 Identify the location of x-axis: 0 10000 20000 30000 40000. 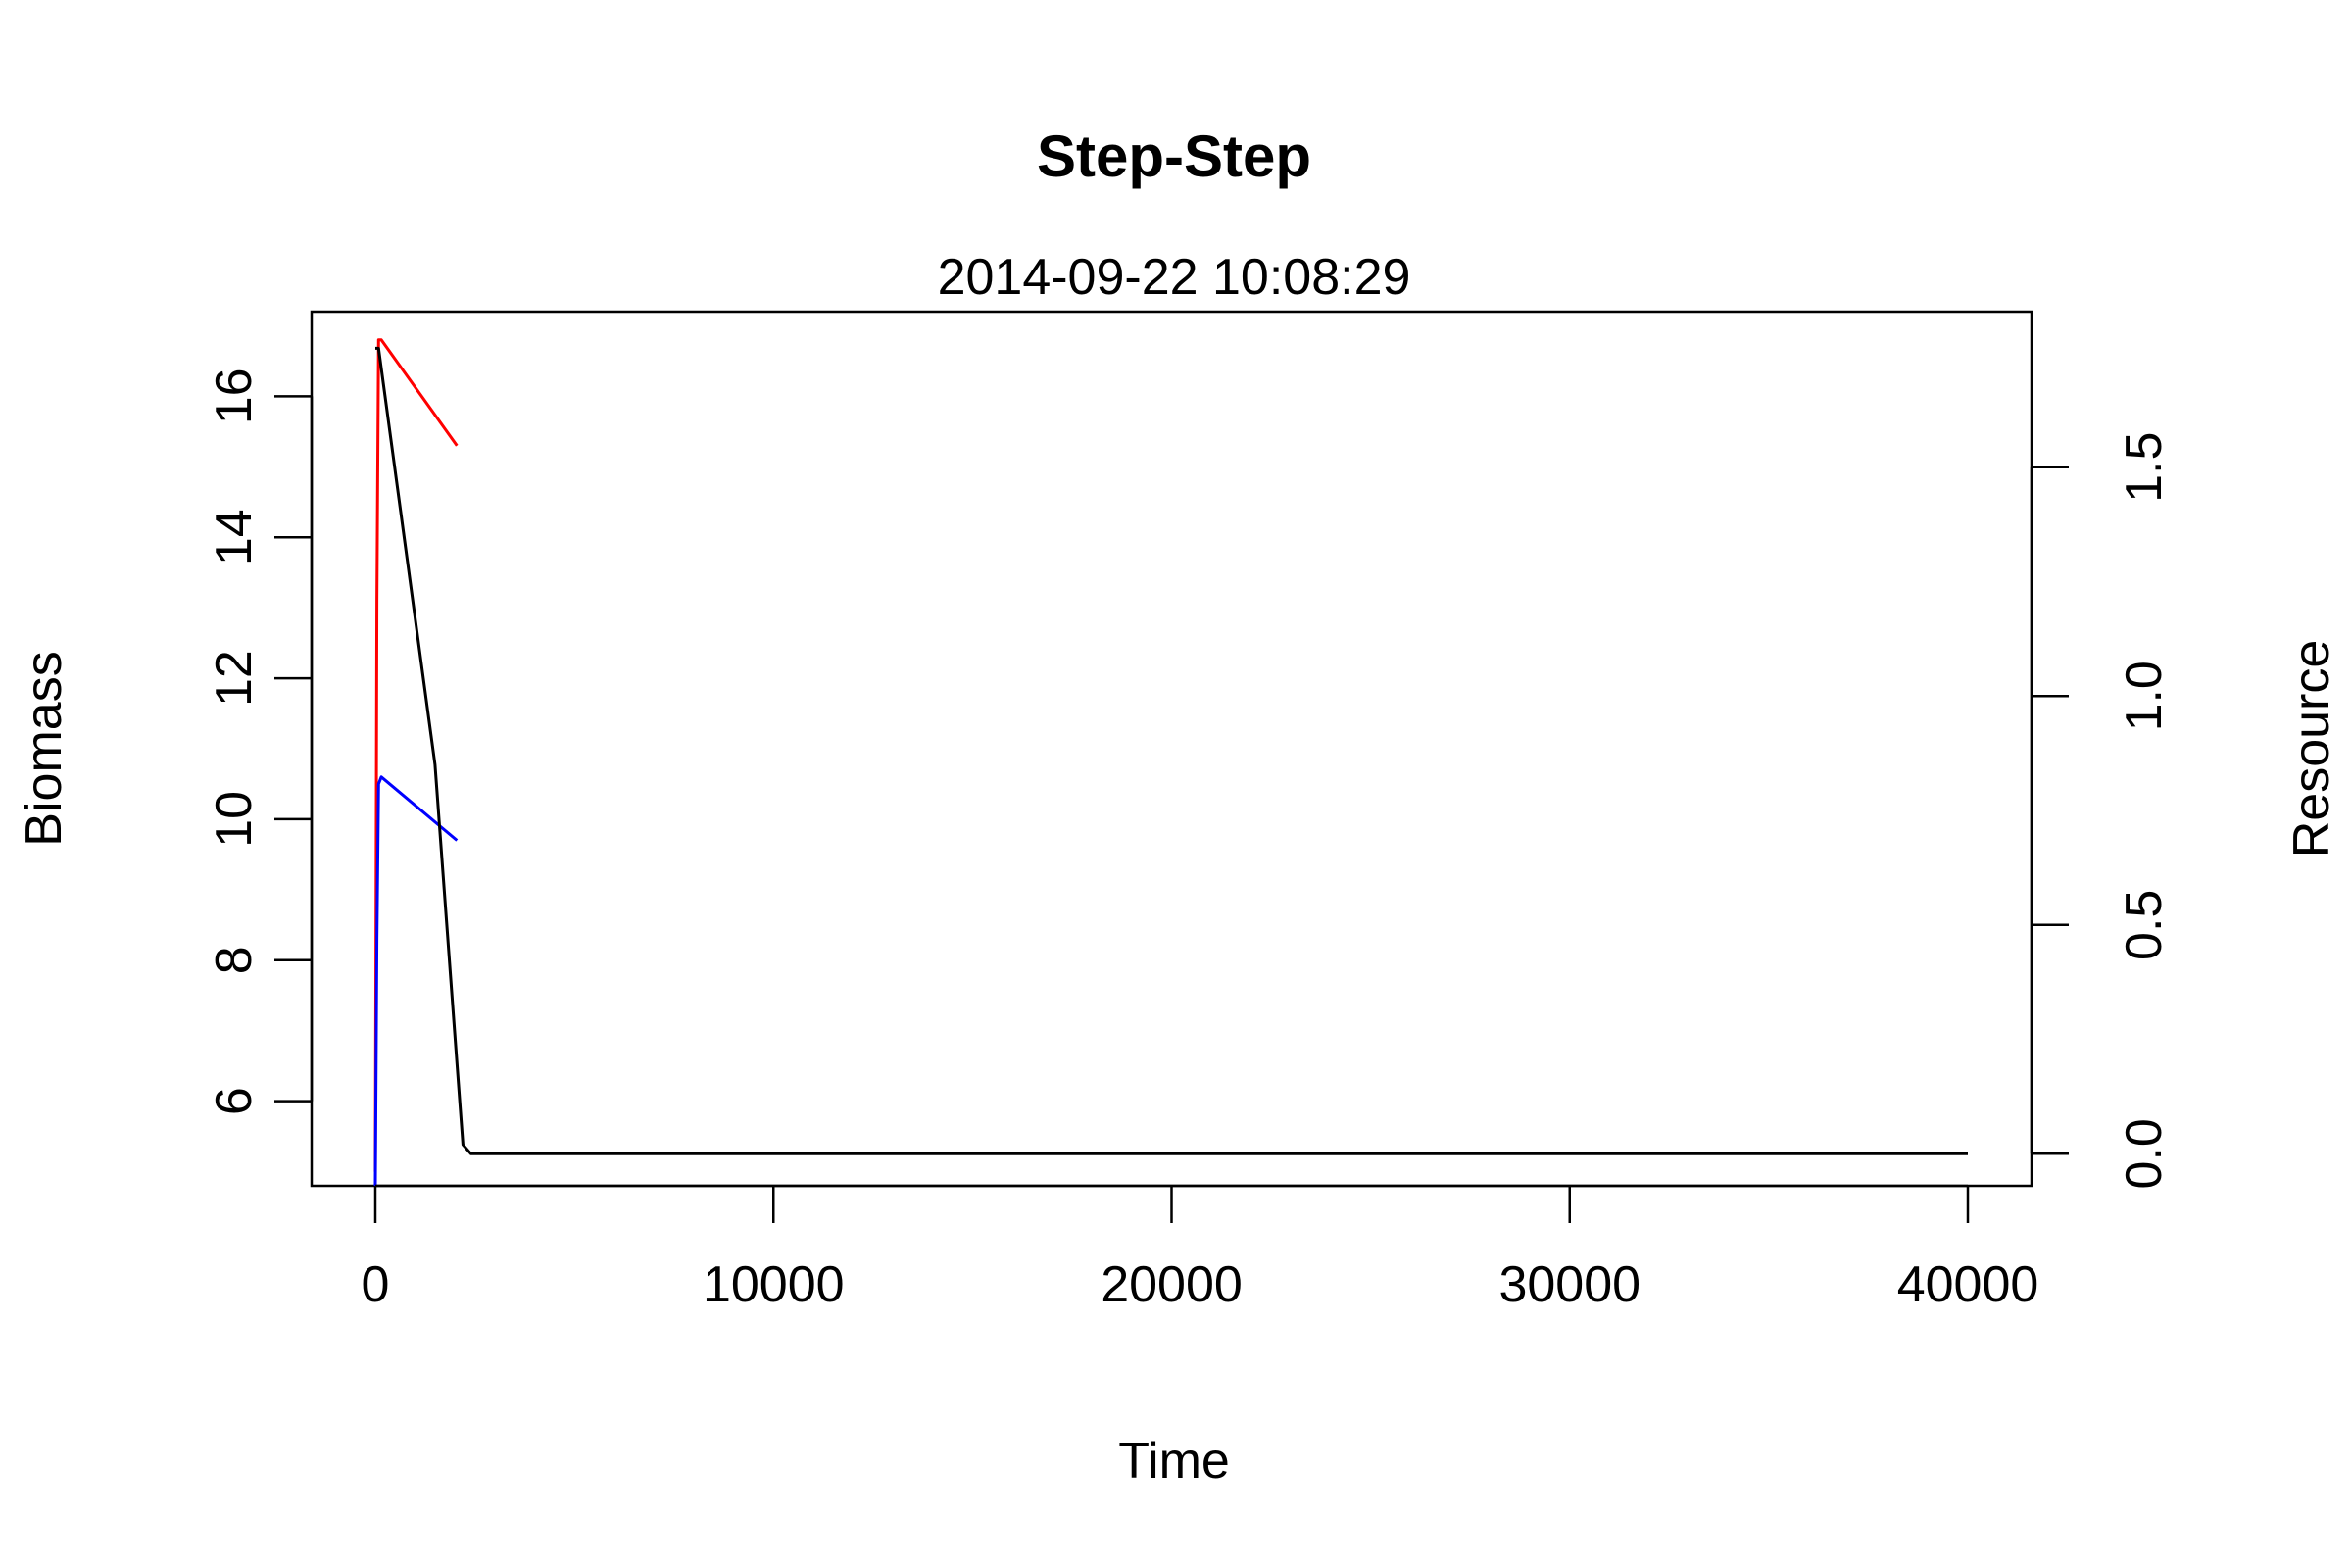
(1200, 1248).